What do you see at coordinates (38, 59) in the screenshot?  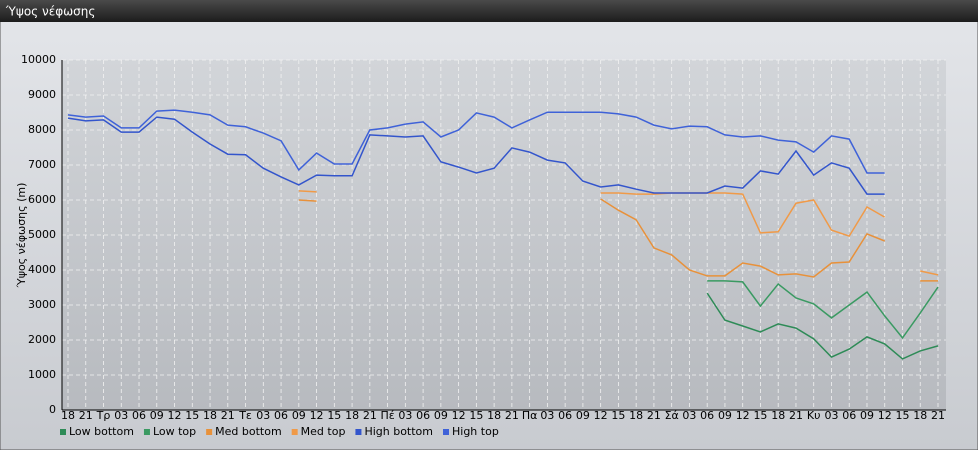 I see `y-tick-label: 10000` at bounding box center [38, 59].